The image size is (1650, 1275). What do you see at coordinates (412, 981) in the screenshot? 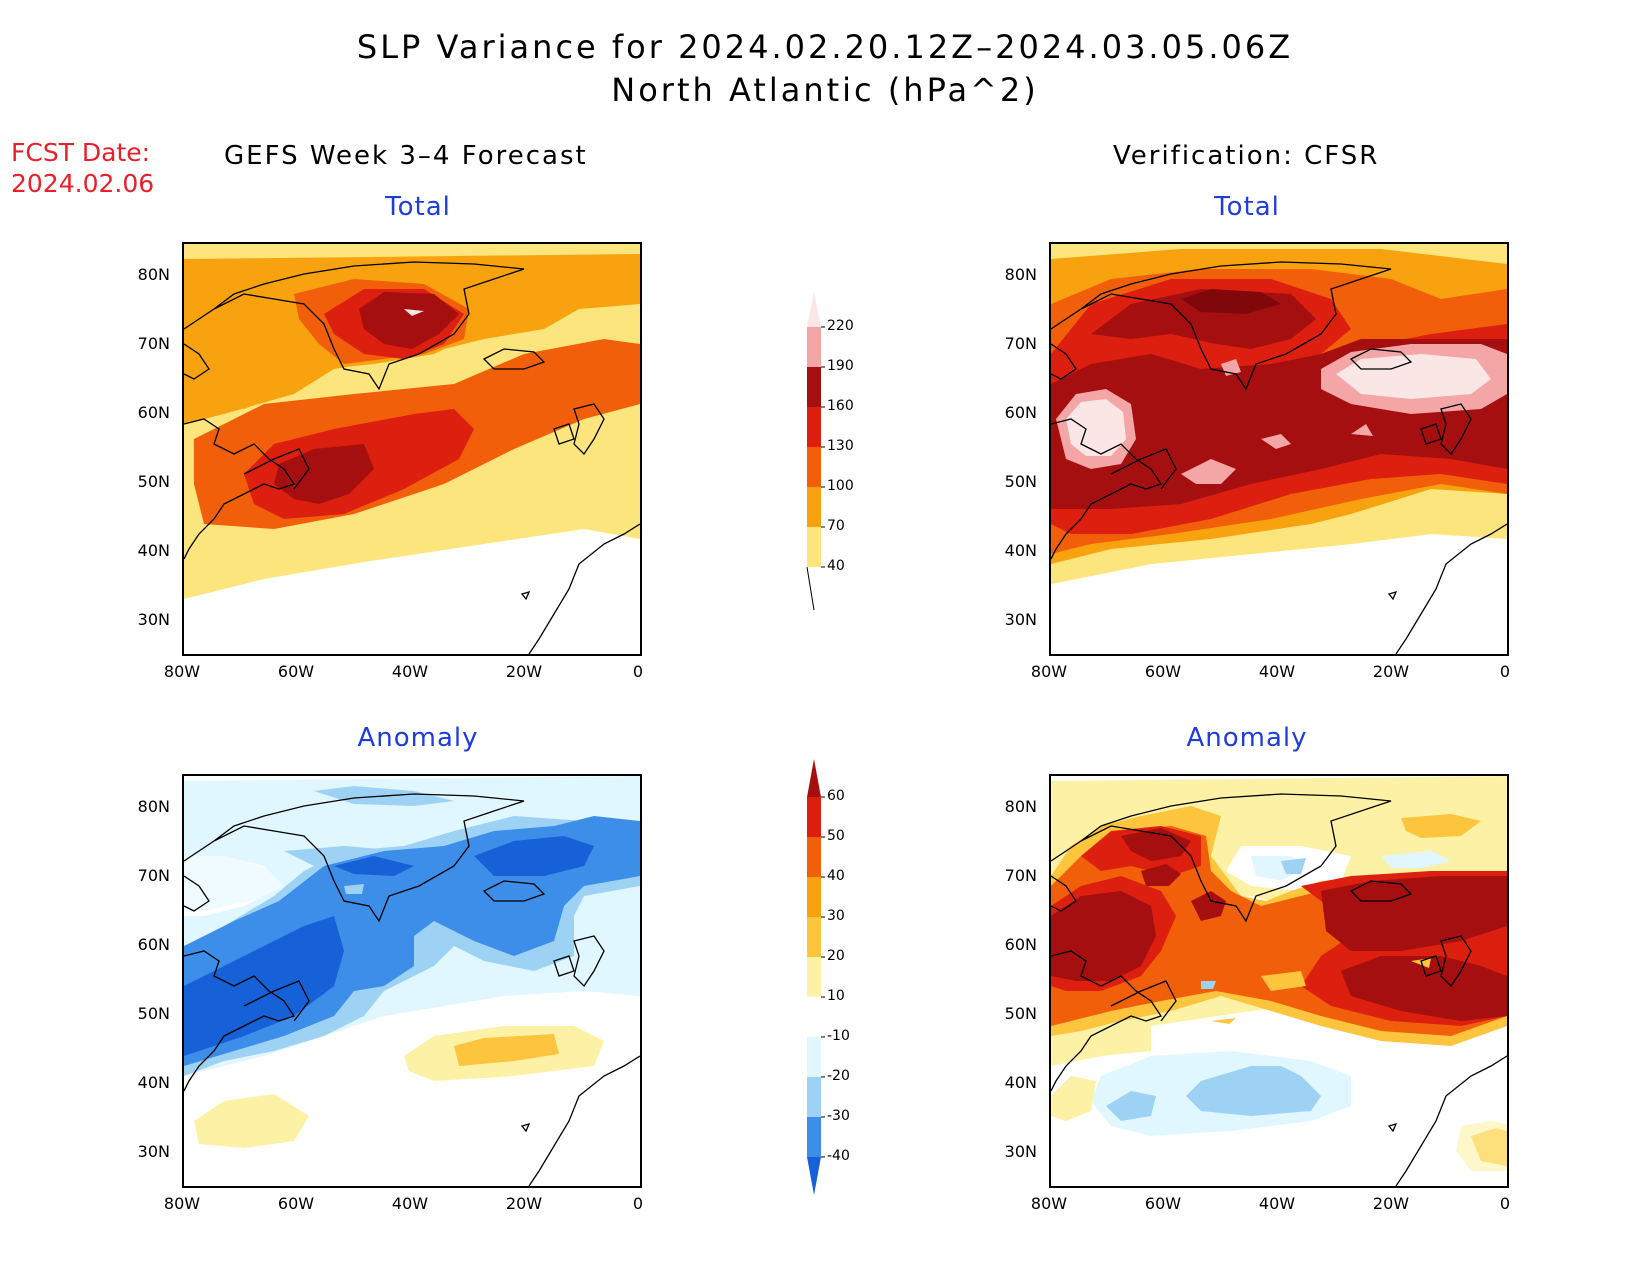
I see `map-forecast-anomaly` at bounding box center [412, 981].